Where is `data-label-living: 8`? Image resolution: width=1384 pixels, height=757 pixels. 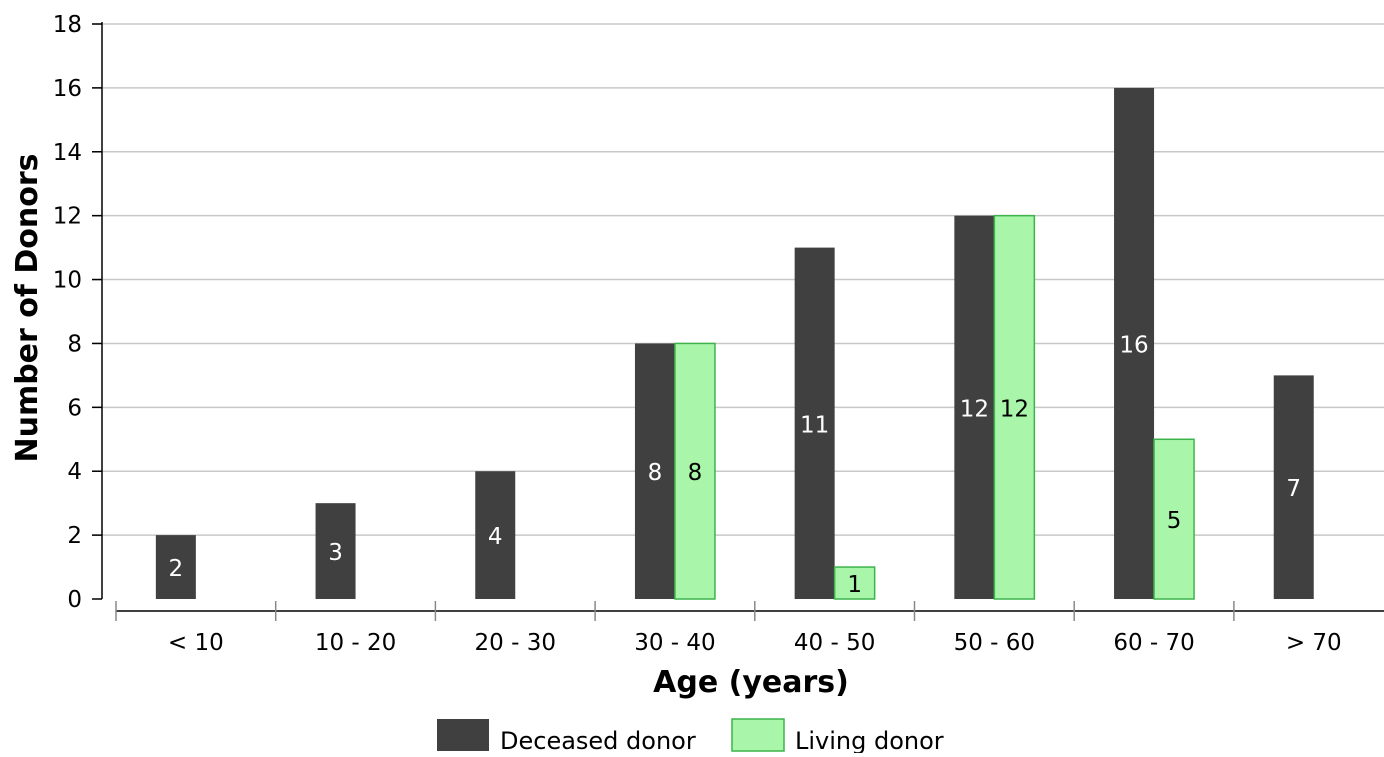 data-label-living: 8 is located at coordinates (695, 473).